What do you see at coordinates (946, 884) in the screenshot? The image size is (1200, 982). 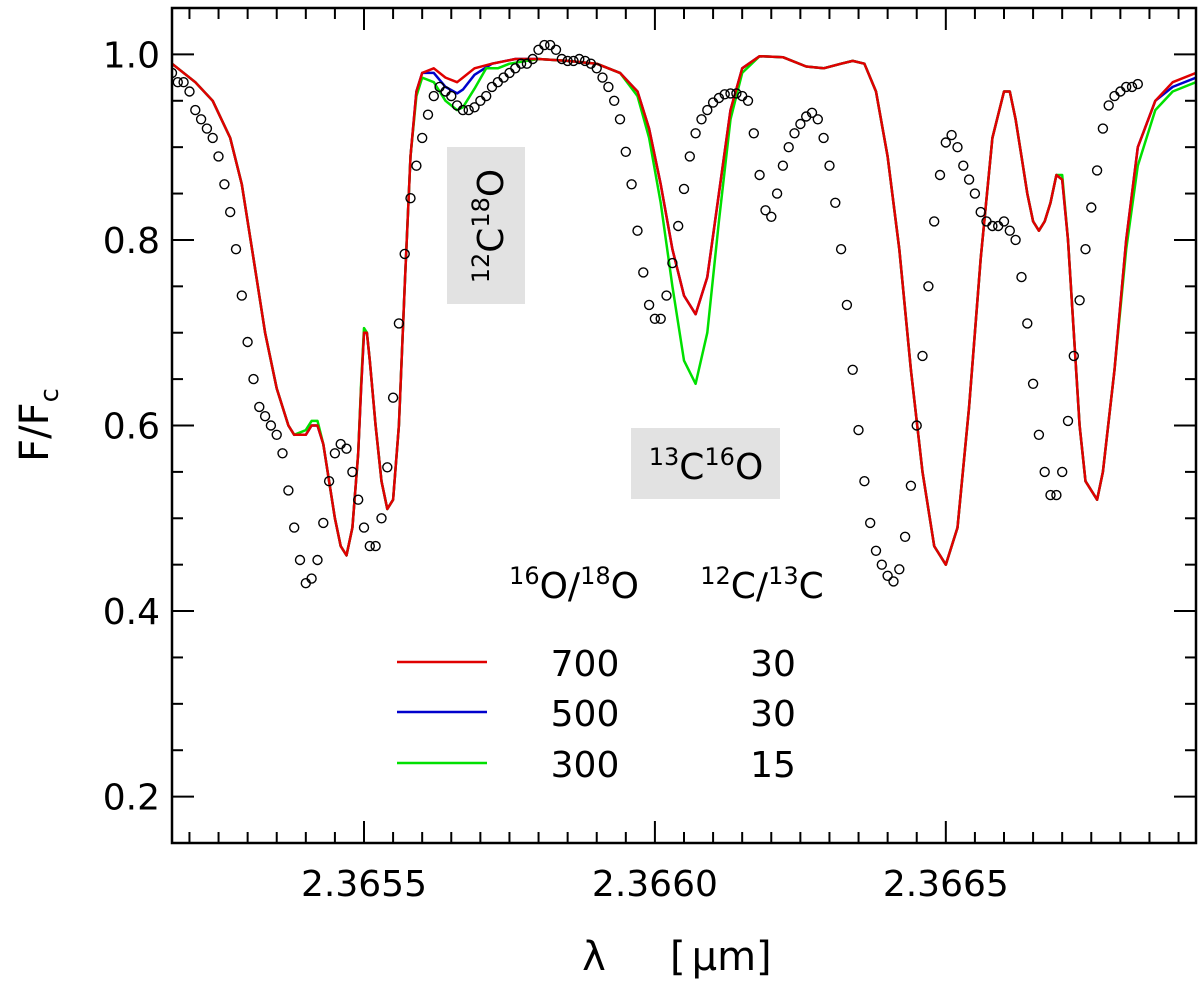 I see `x-tick-label: 2.3665` at bounding box center [946, 884].